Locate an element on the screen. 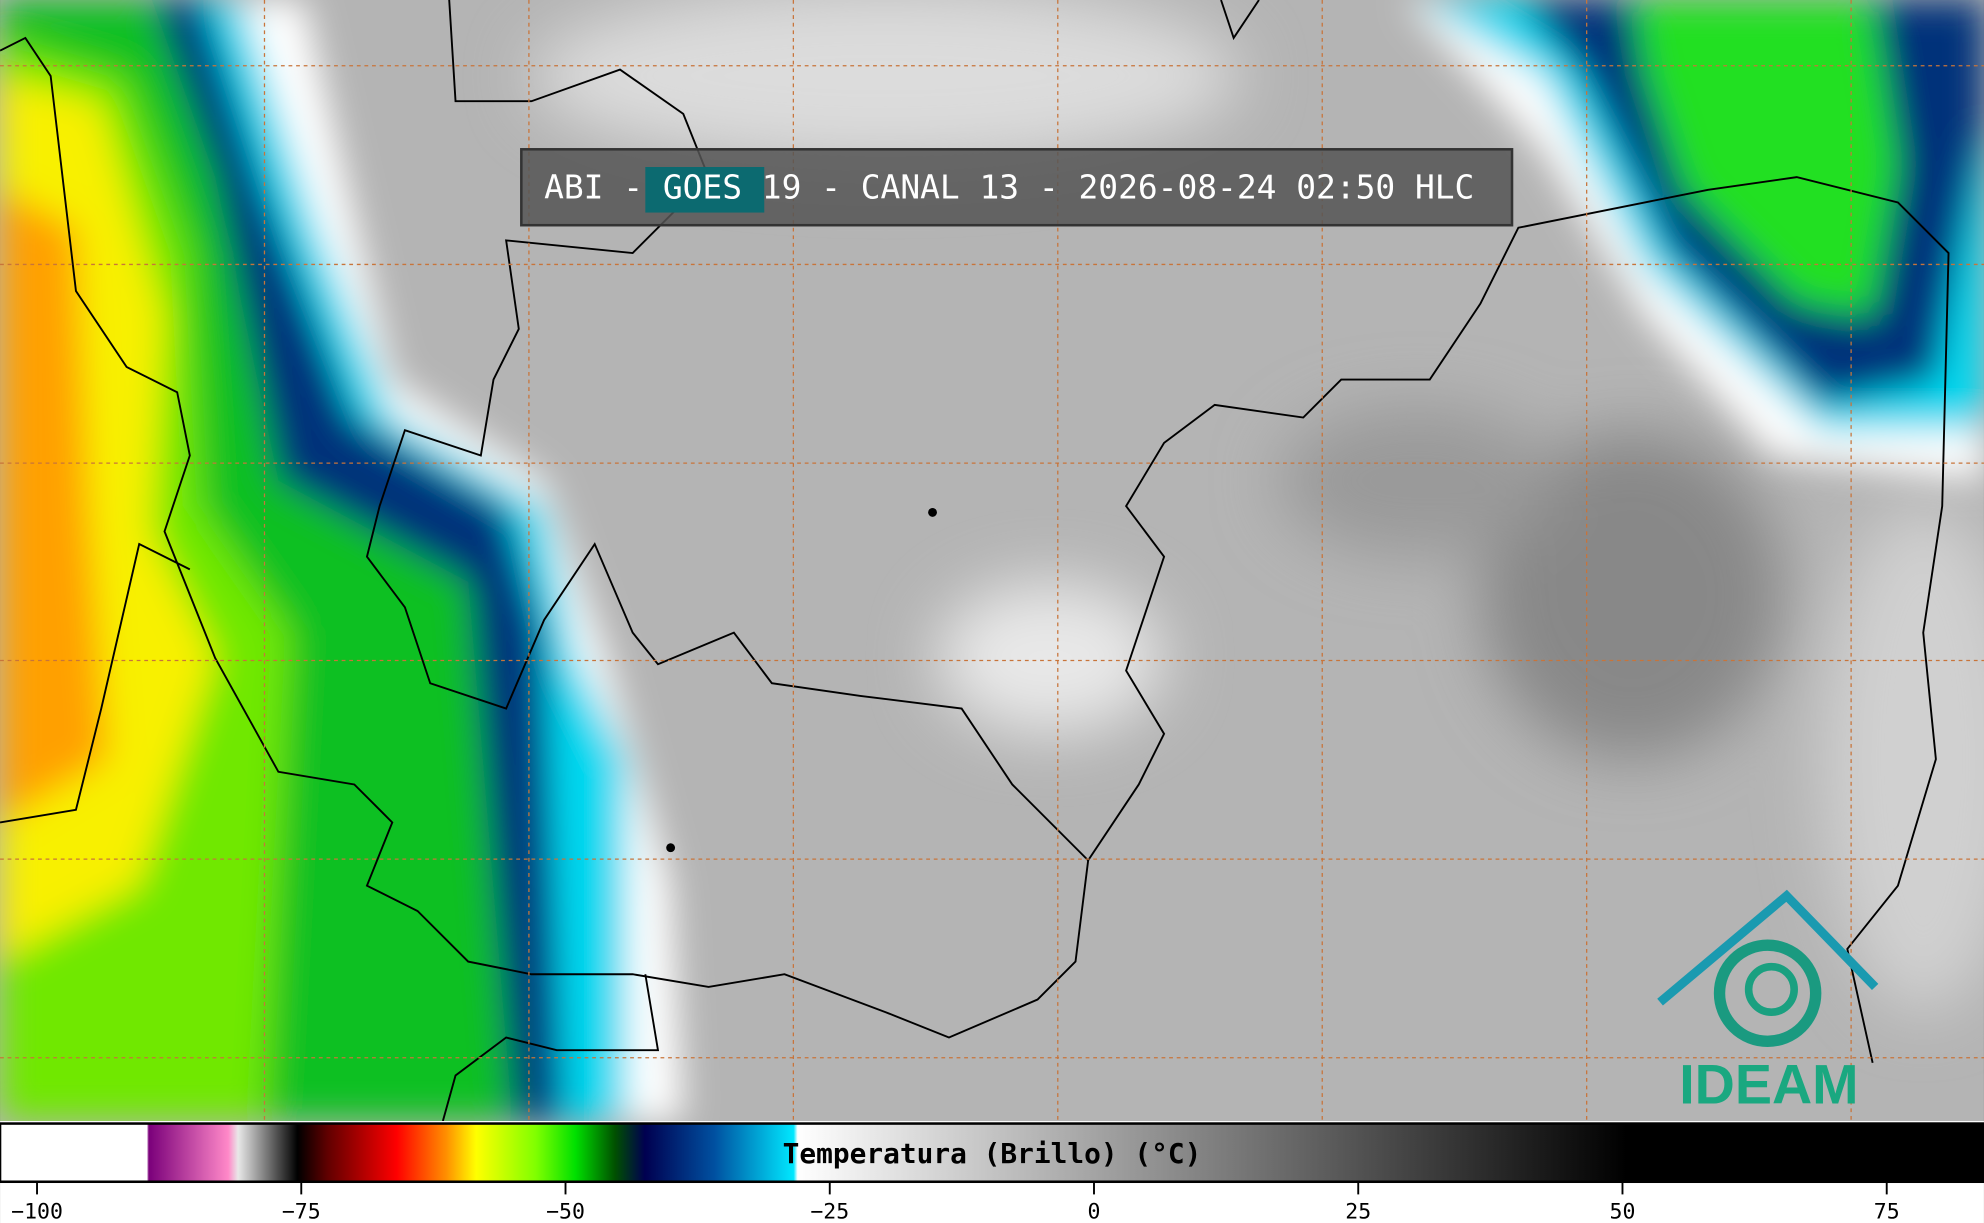  tick-label: 50 is located at coordinates (1623, 1211).